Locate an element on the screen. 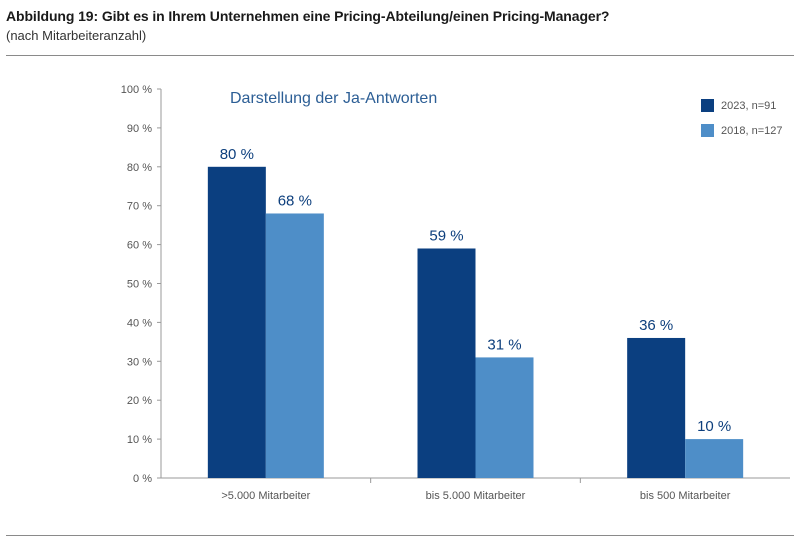  y-tick-label: 60 % is located at coordinates (139, 246).